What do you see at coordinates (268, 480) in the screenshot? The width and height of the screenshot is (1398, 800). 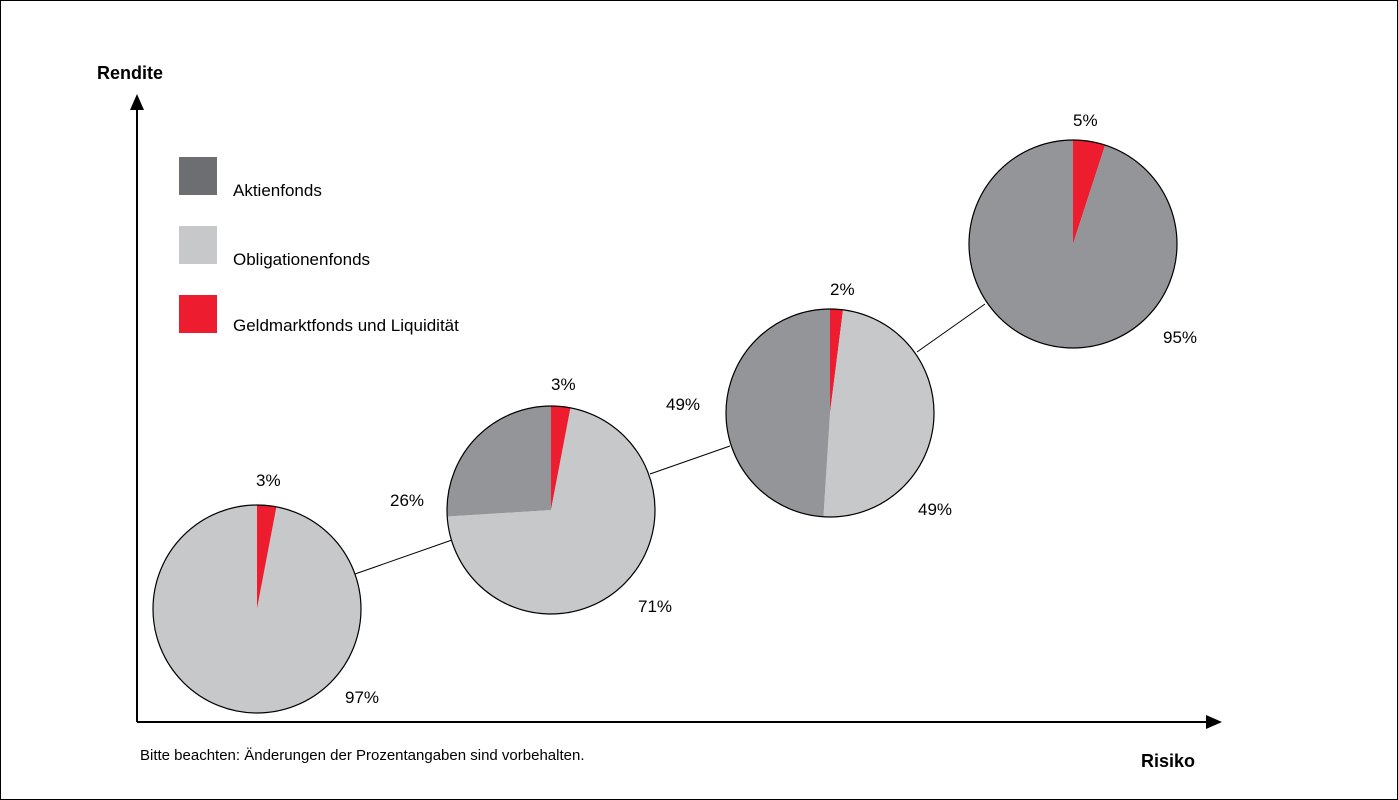 I see `pie-1-geldmarkt-label: 3%` at bounding box center [268, 480].